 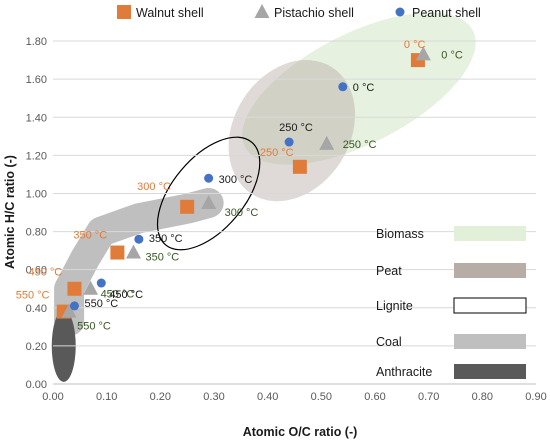 I want to click on region-legend-label: Biomass, so click(x=400, y=234).